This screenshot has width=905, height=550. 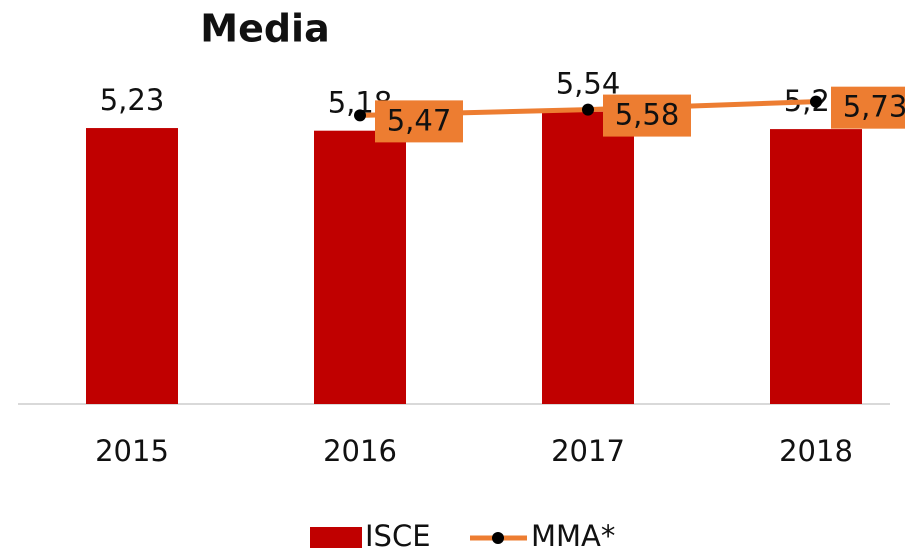 What do you see at coordinates (132, 100) in the screenshot?
I see `bar-value-label: 5,23` at bounding box center [132, 100].